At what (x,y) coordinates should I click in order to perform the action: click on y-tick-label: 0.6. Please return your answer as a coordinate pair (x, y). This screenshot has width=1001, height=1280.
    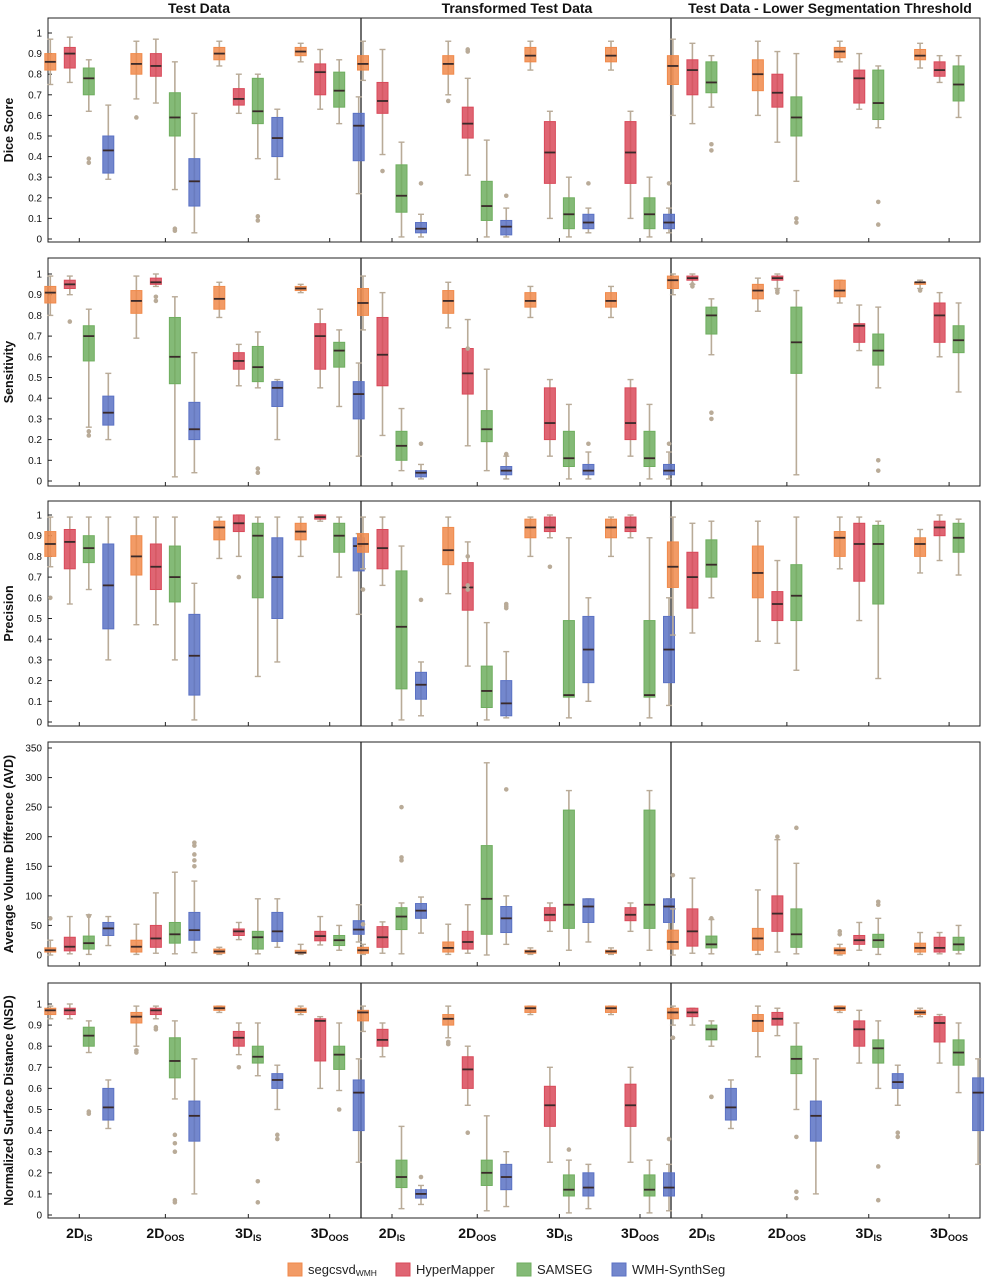
    Looking at the image, I should click on (35, 357).